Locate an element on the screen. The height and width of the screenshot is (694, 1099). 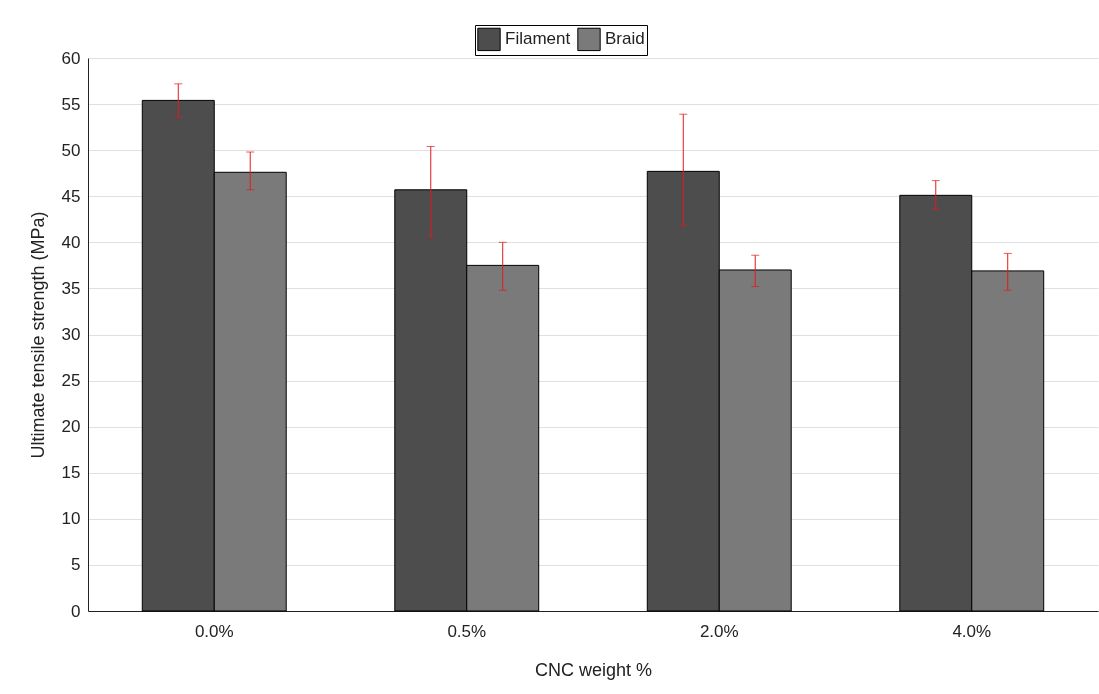
y-tick-label: 35 is located at coordinates (71, 288).